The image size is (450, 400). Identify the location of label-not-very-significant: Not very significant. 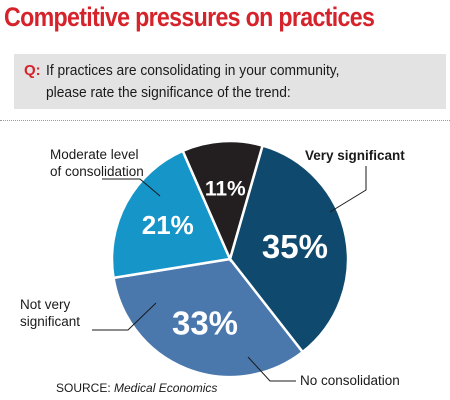
(50, 313).